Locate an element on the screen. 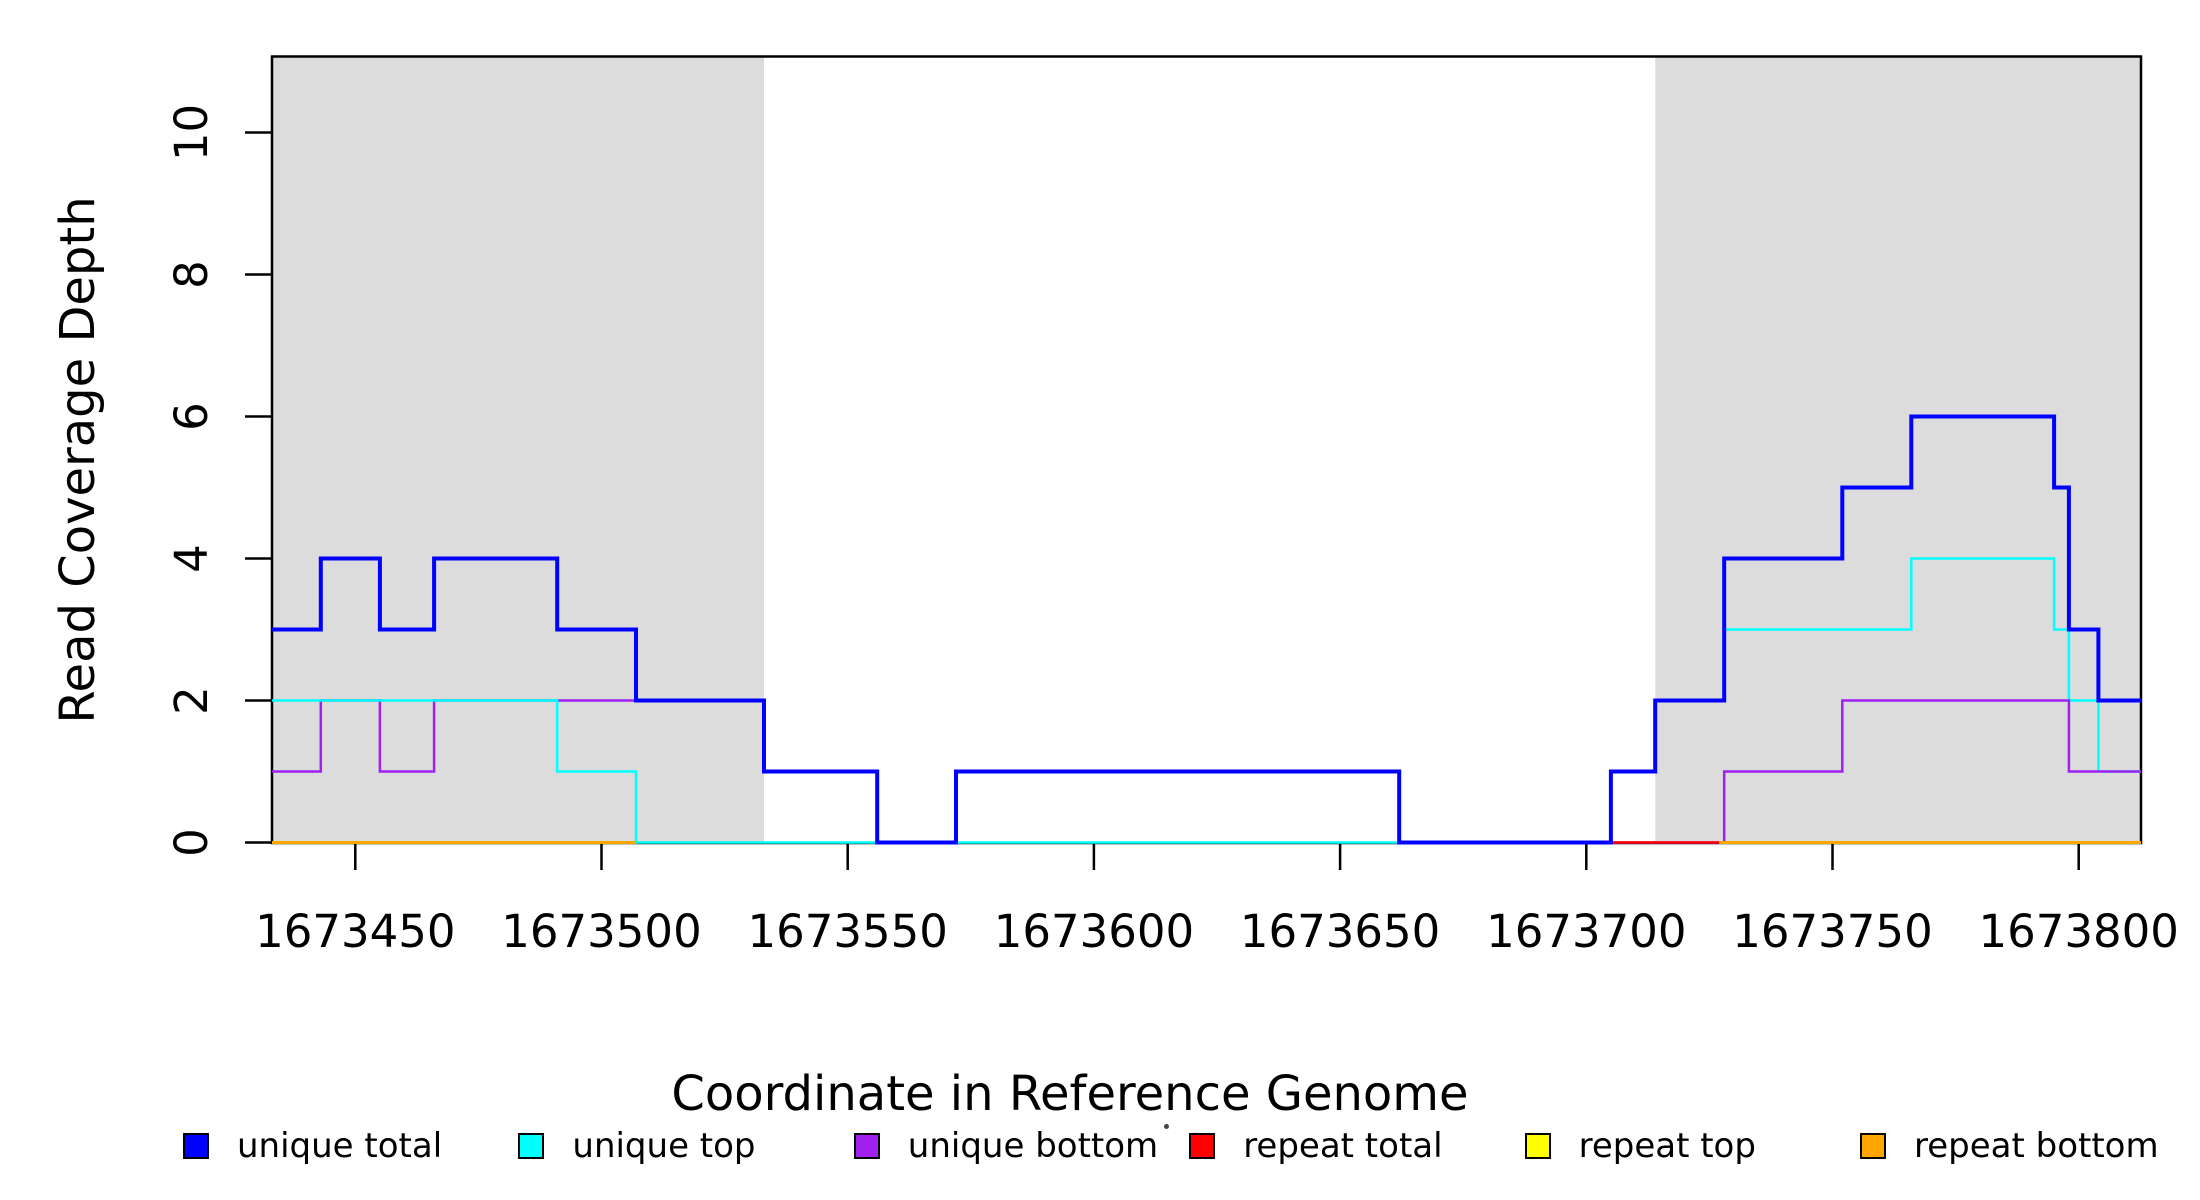 Image resolution: width=2200 pixels, height=1200 pixels. legend-label: unique top is located at coordinates (664, 1146).